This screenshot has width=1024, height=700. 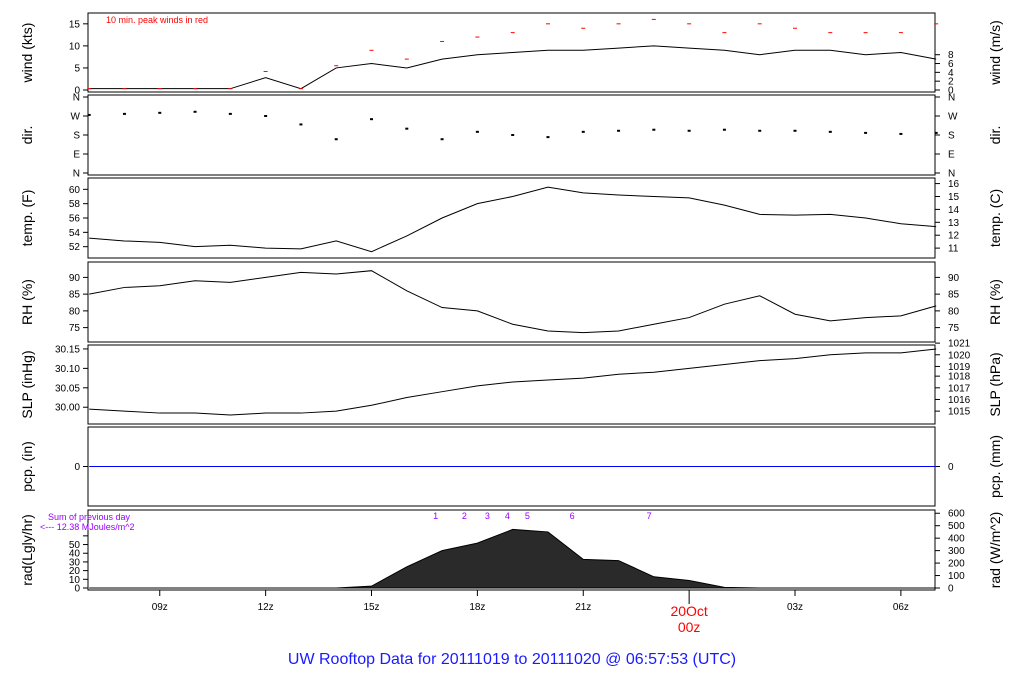 I want to click on y-tick-label-right: 300, so click(x=956, y=551).